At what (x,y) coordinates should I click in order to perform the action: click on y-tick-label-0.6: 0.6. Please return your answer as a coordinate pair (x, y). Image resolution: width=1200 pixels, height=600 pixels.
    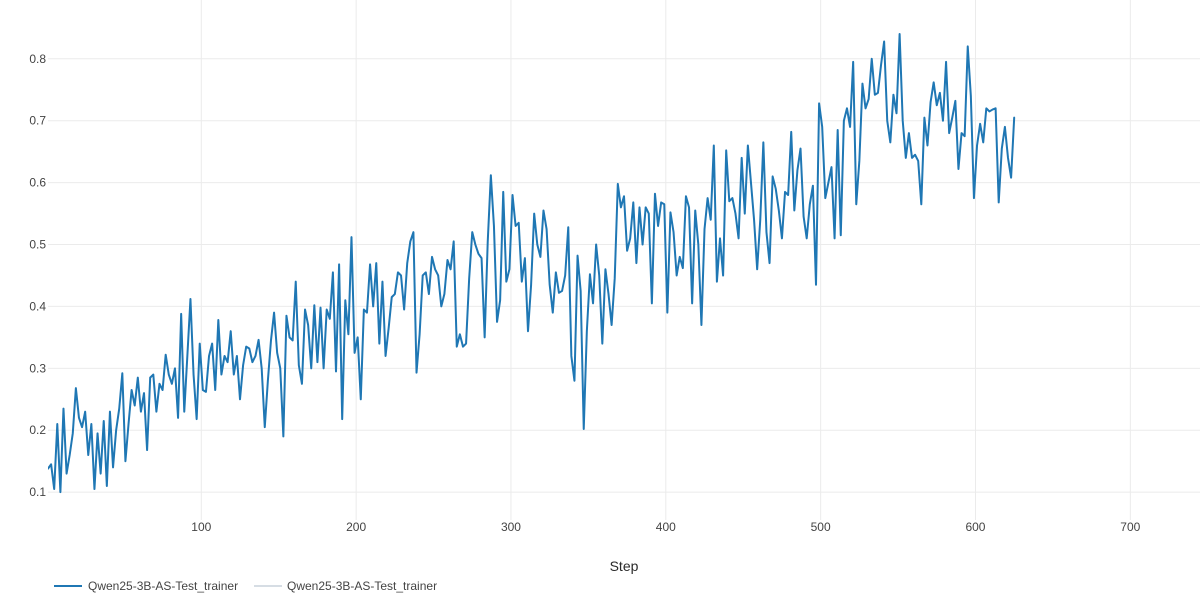
    Looking at the image, I should click on (37, 183).